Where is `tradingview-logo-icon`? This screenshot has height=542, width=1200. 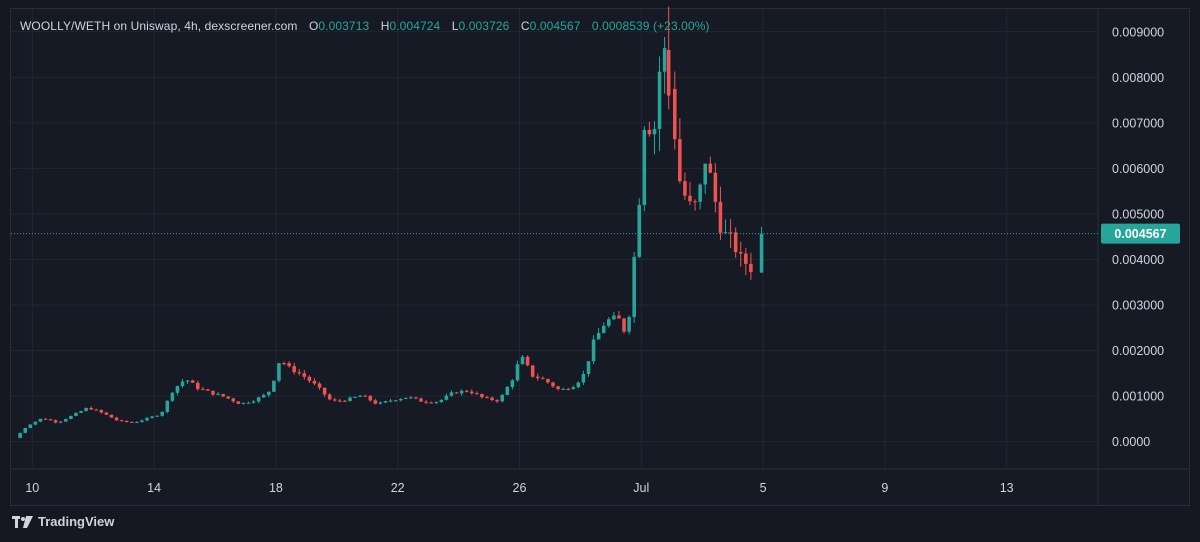 tradingview-logo-icon is located at coordinates (22, 521).